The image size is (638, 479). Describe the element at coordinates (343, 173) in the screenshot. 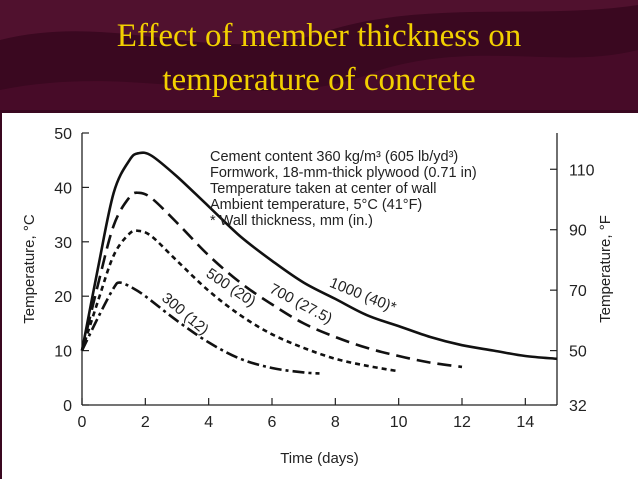

I see `legend-note-2: Formwork, 18-mm-thick plywood (0.71 in)` at that location.